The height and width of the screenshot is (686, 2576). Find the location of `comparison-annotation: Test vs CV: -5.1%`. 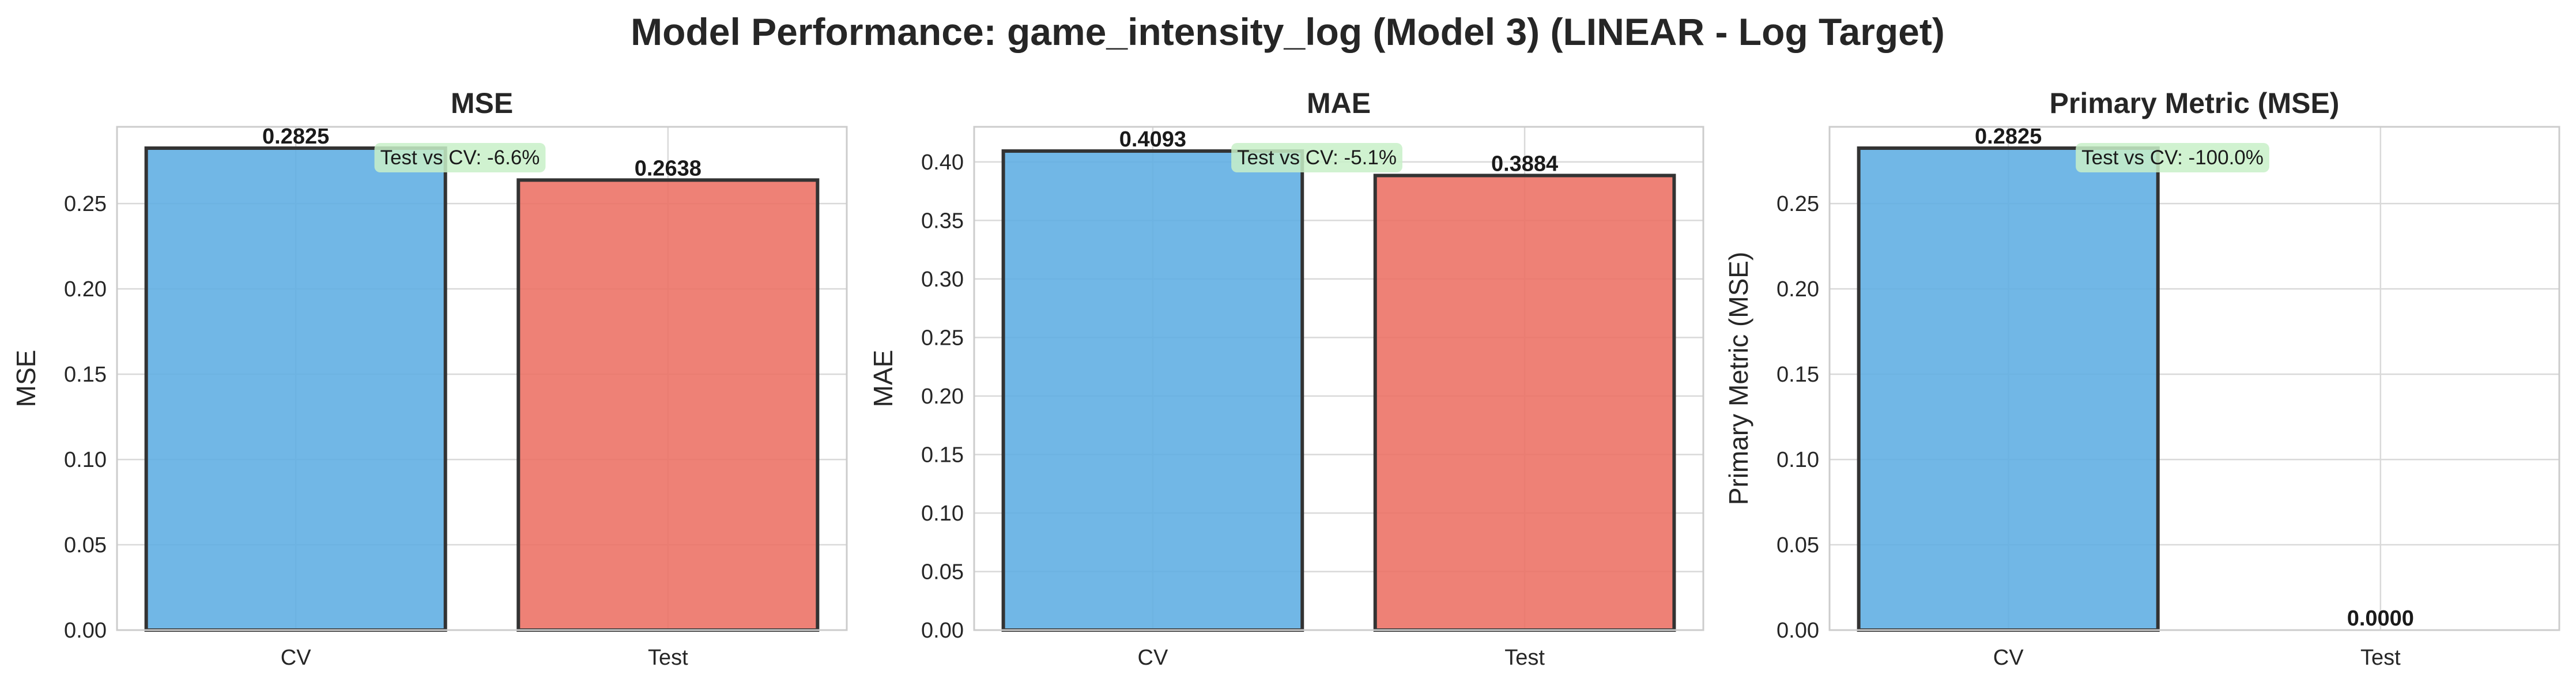

comparison-annotation: Test vs CV: -5.1% is located at coordinates (1317, 157).